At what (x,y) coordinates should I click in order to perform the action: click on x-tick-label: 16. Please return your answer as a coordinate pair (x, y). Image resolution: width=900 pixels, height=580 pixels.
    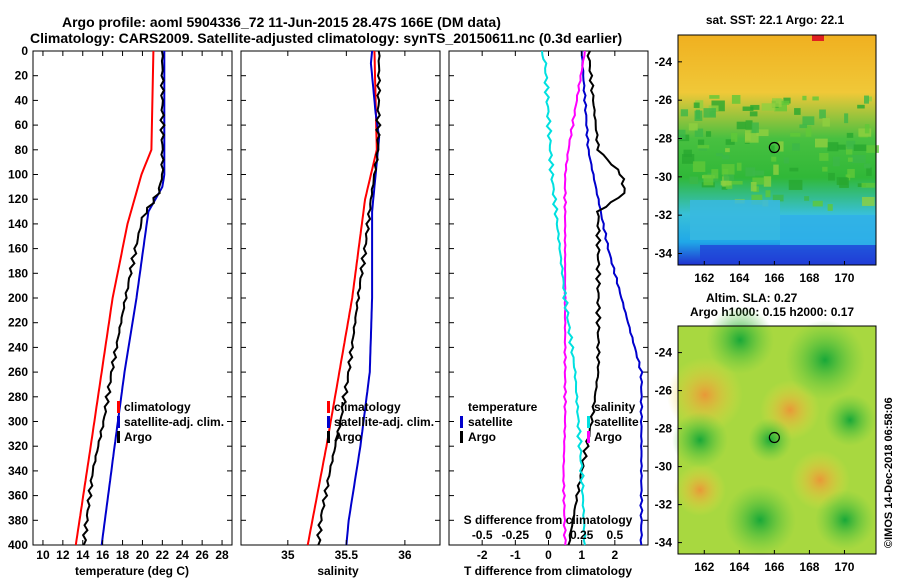
    Looking at the image, I should click on (103, 555).